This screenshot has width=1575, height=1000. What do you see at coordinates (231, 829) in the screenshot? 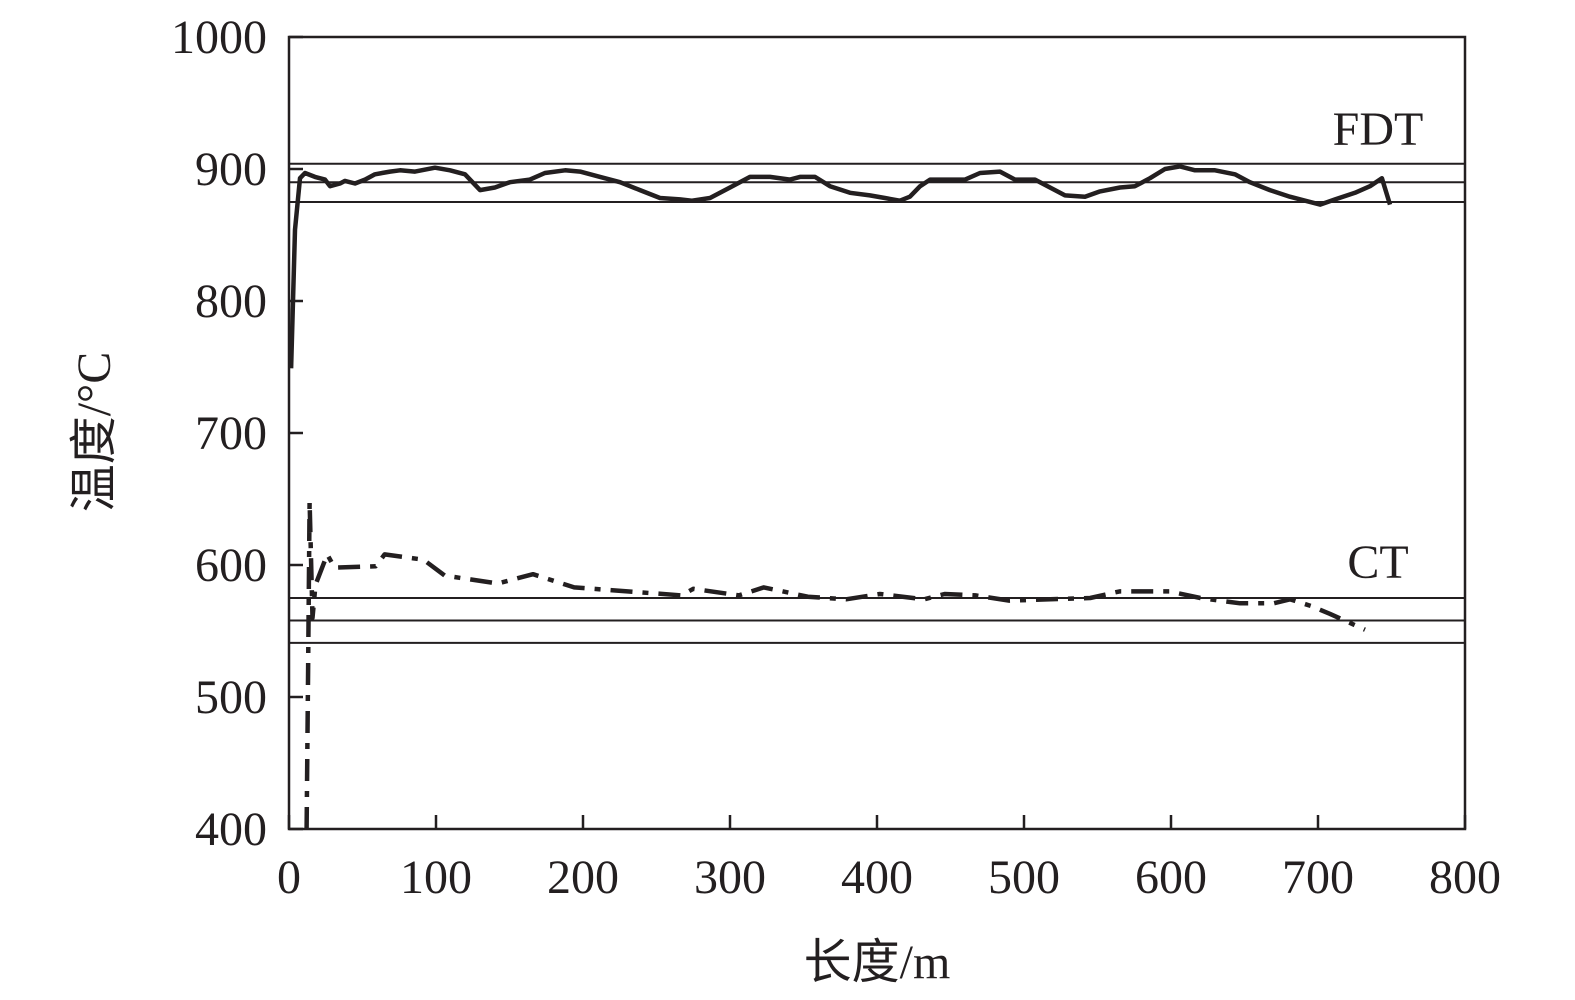
I see `y-tick-label: 400` at bounding box center [231, 829].